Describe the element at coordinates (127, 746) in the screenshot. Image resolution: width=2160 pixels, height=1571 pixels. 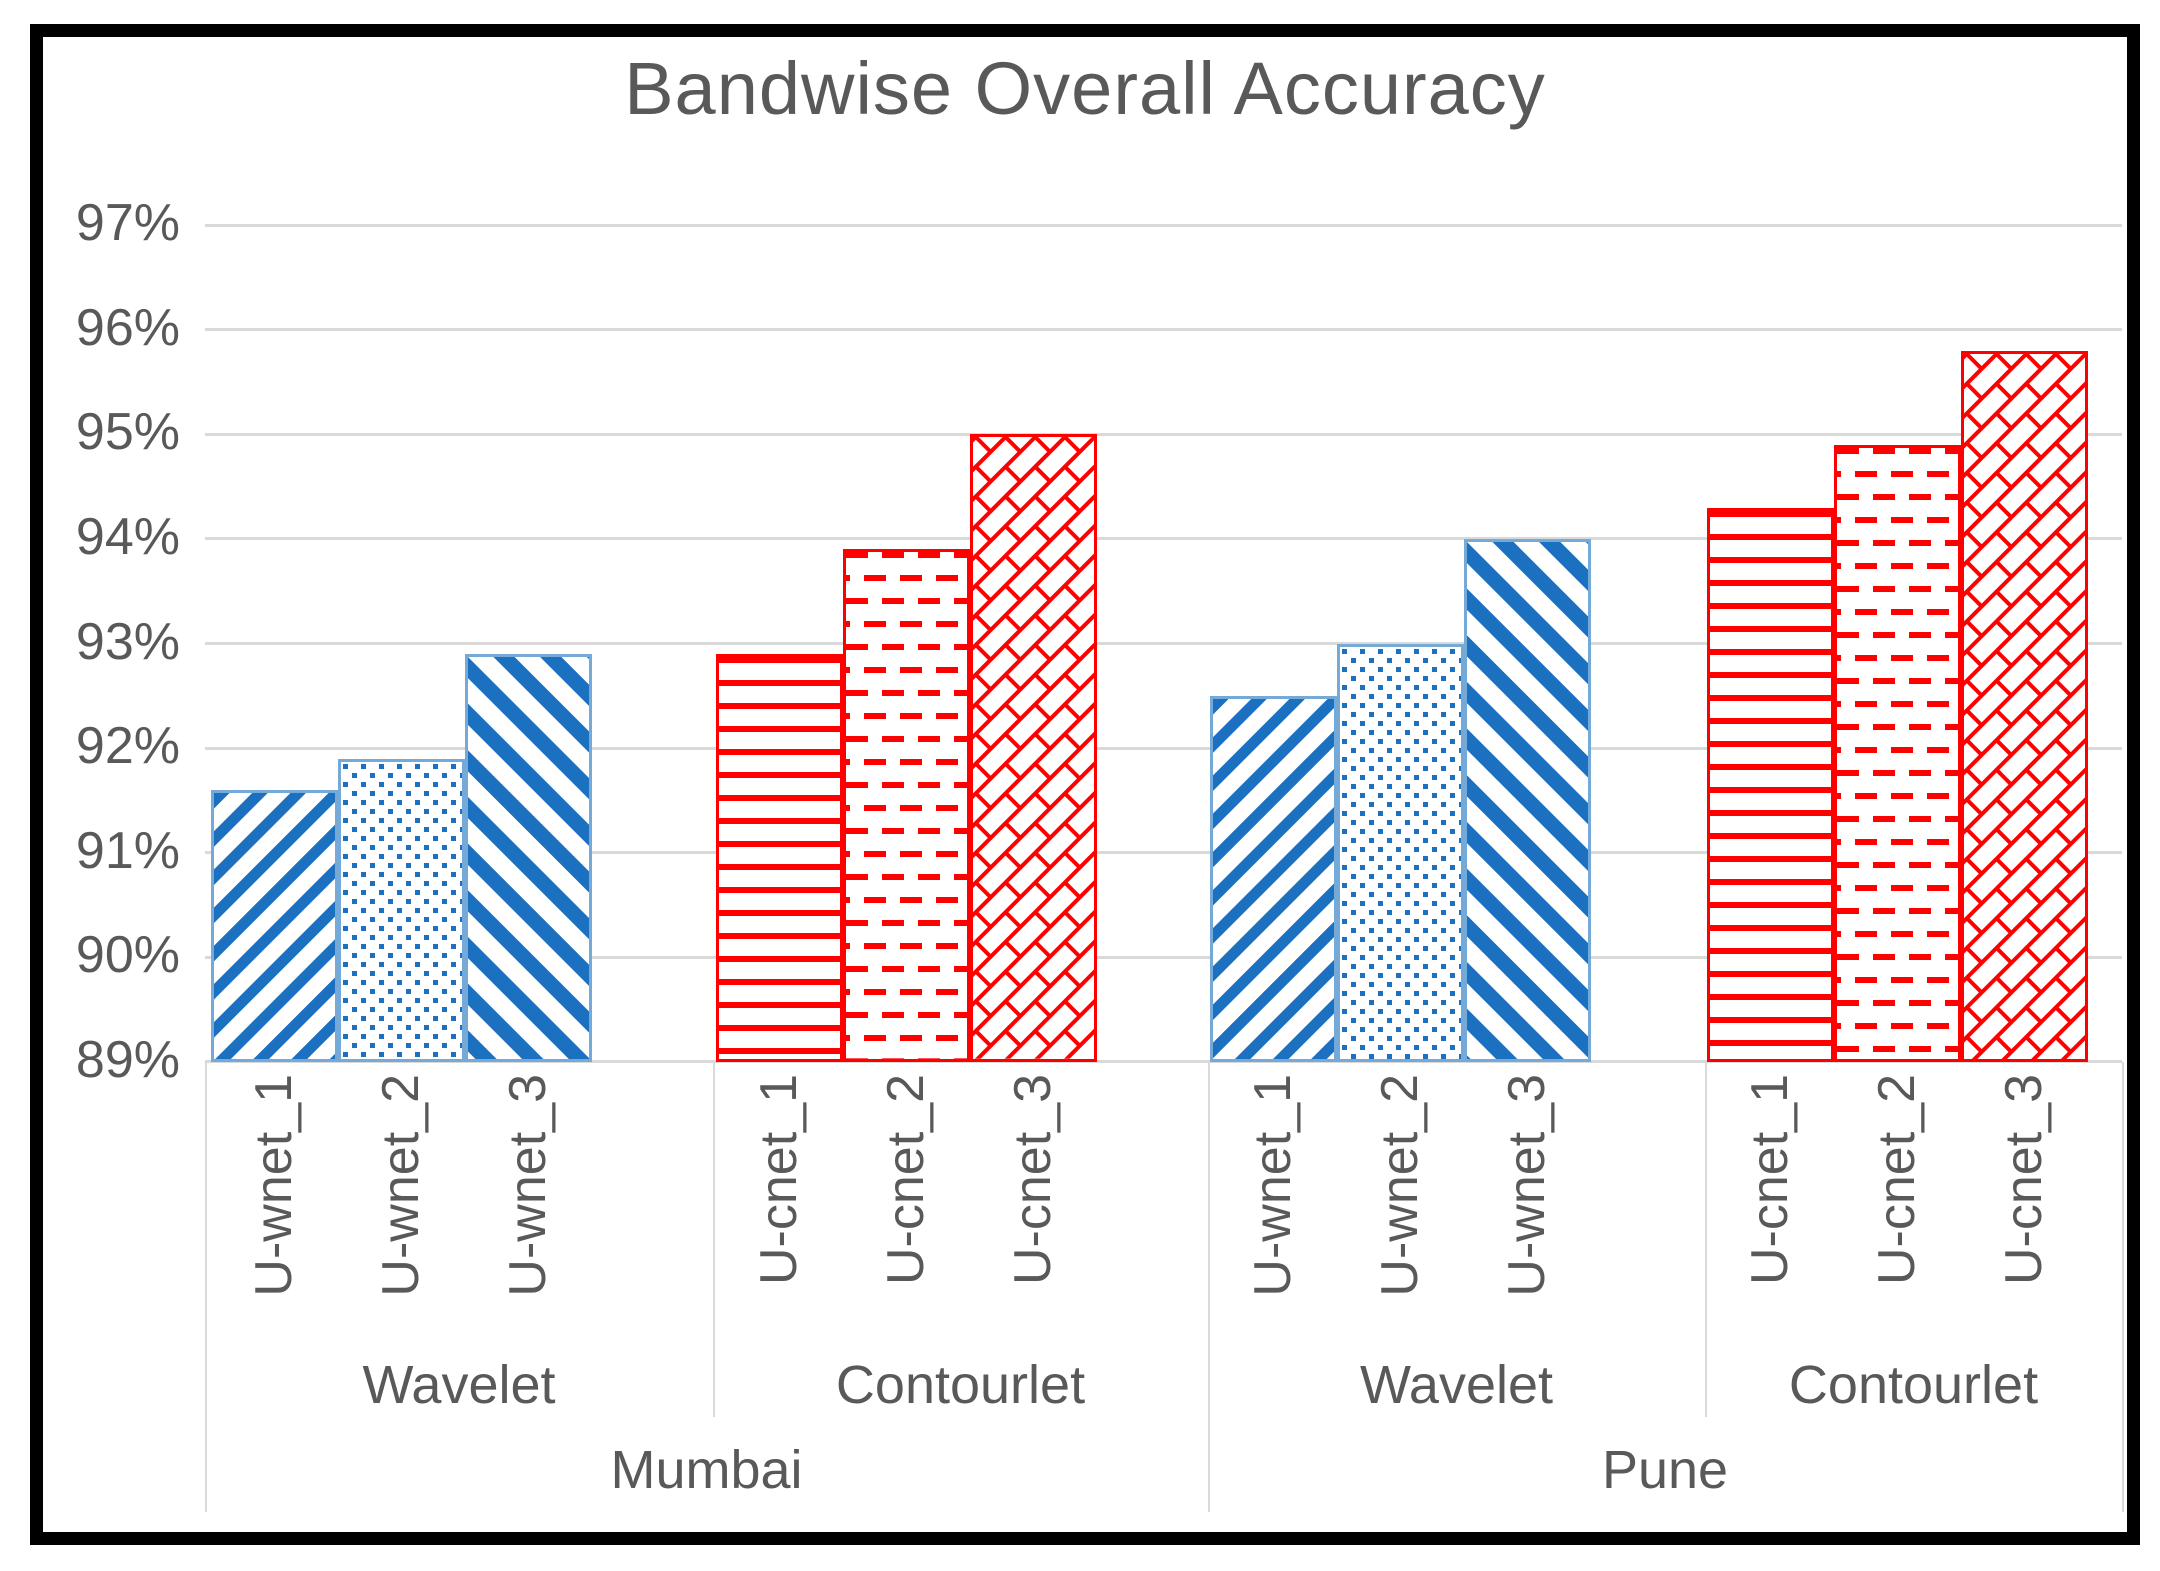
I see `y-tick-label: 92%` at that location.